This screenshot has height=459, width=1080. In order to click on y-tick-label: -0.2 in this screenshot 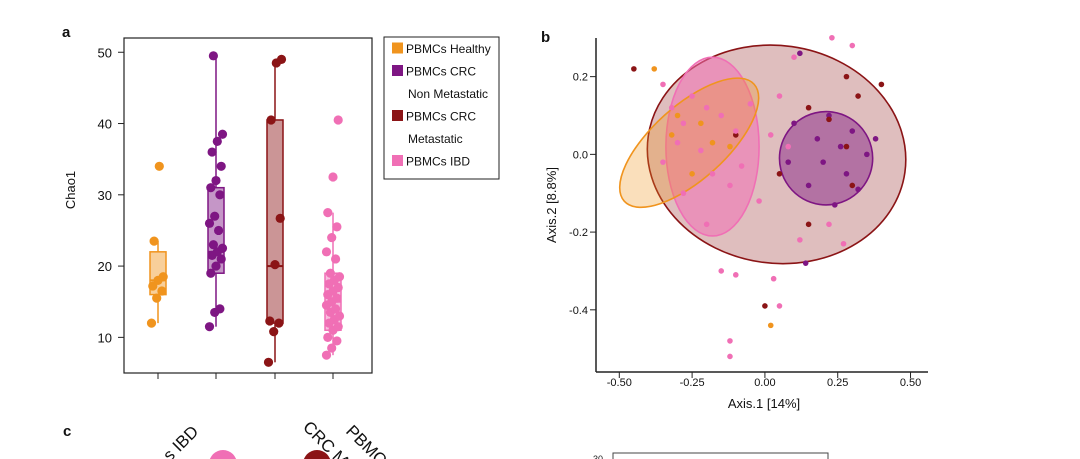, I will do `click(578, 233)`.